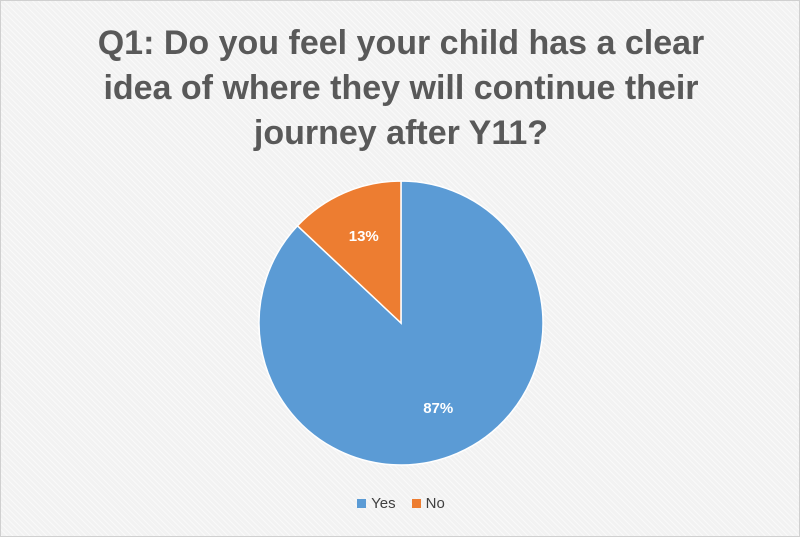 The height and width of the screenshot is (537, 800). Describe the element at coordinates (438, 408) in the screenshot. I see `data-label-yes: 87%` at that location.